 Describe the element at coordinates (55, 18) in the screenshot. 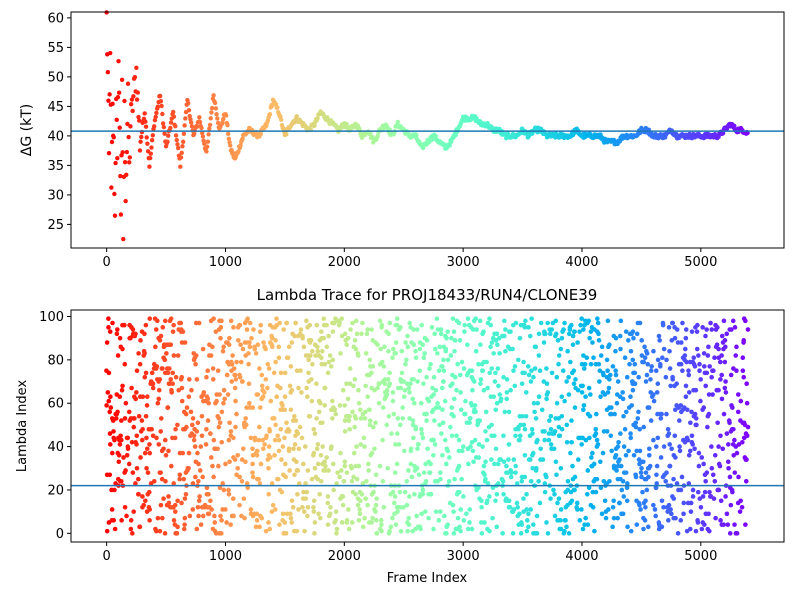

I see `dg-y-tick-label: 60` at that location.